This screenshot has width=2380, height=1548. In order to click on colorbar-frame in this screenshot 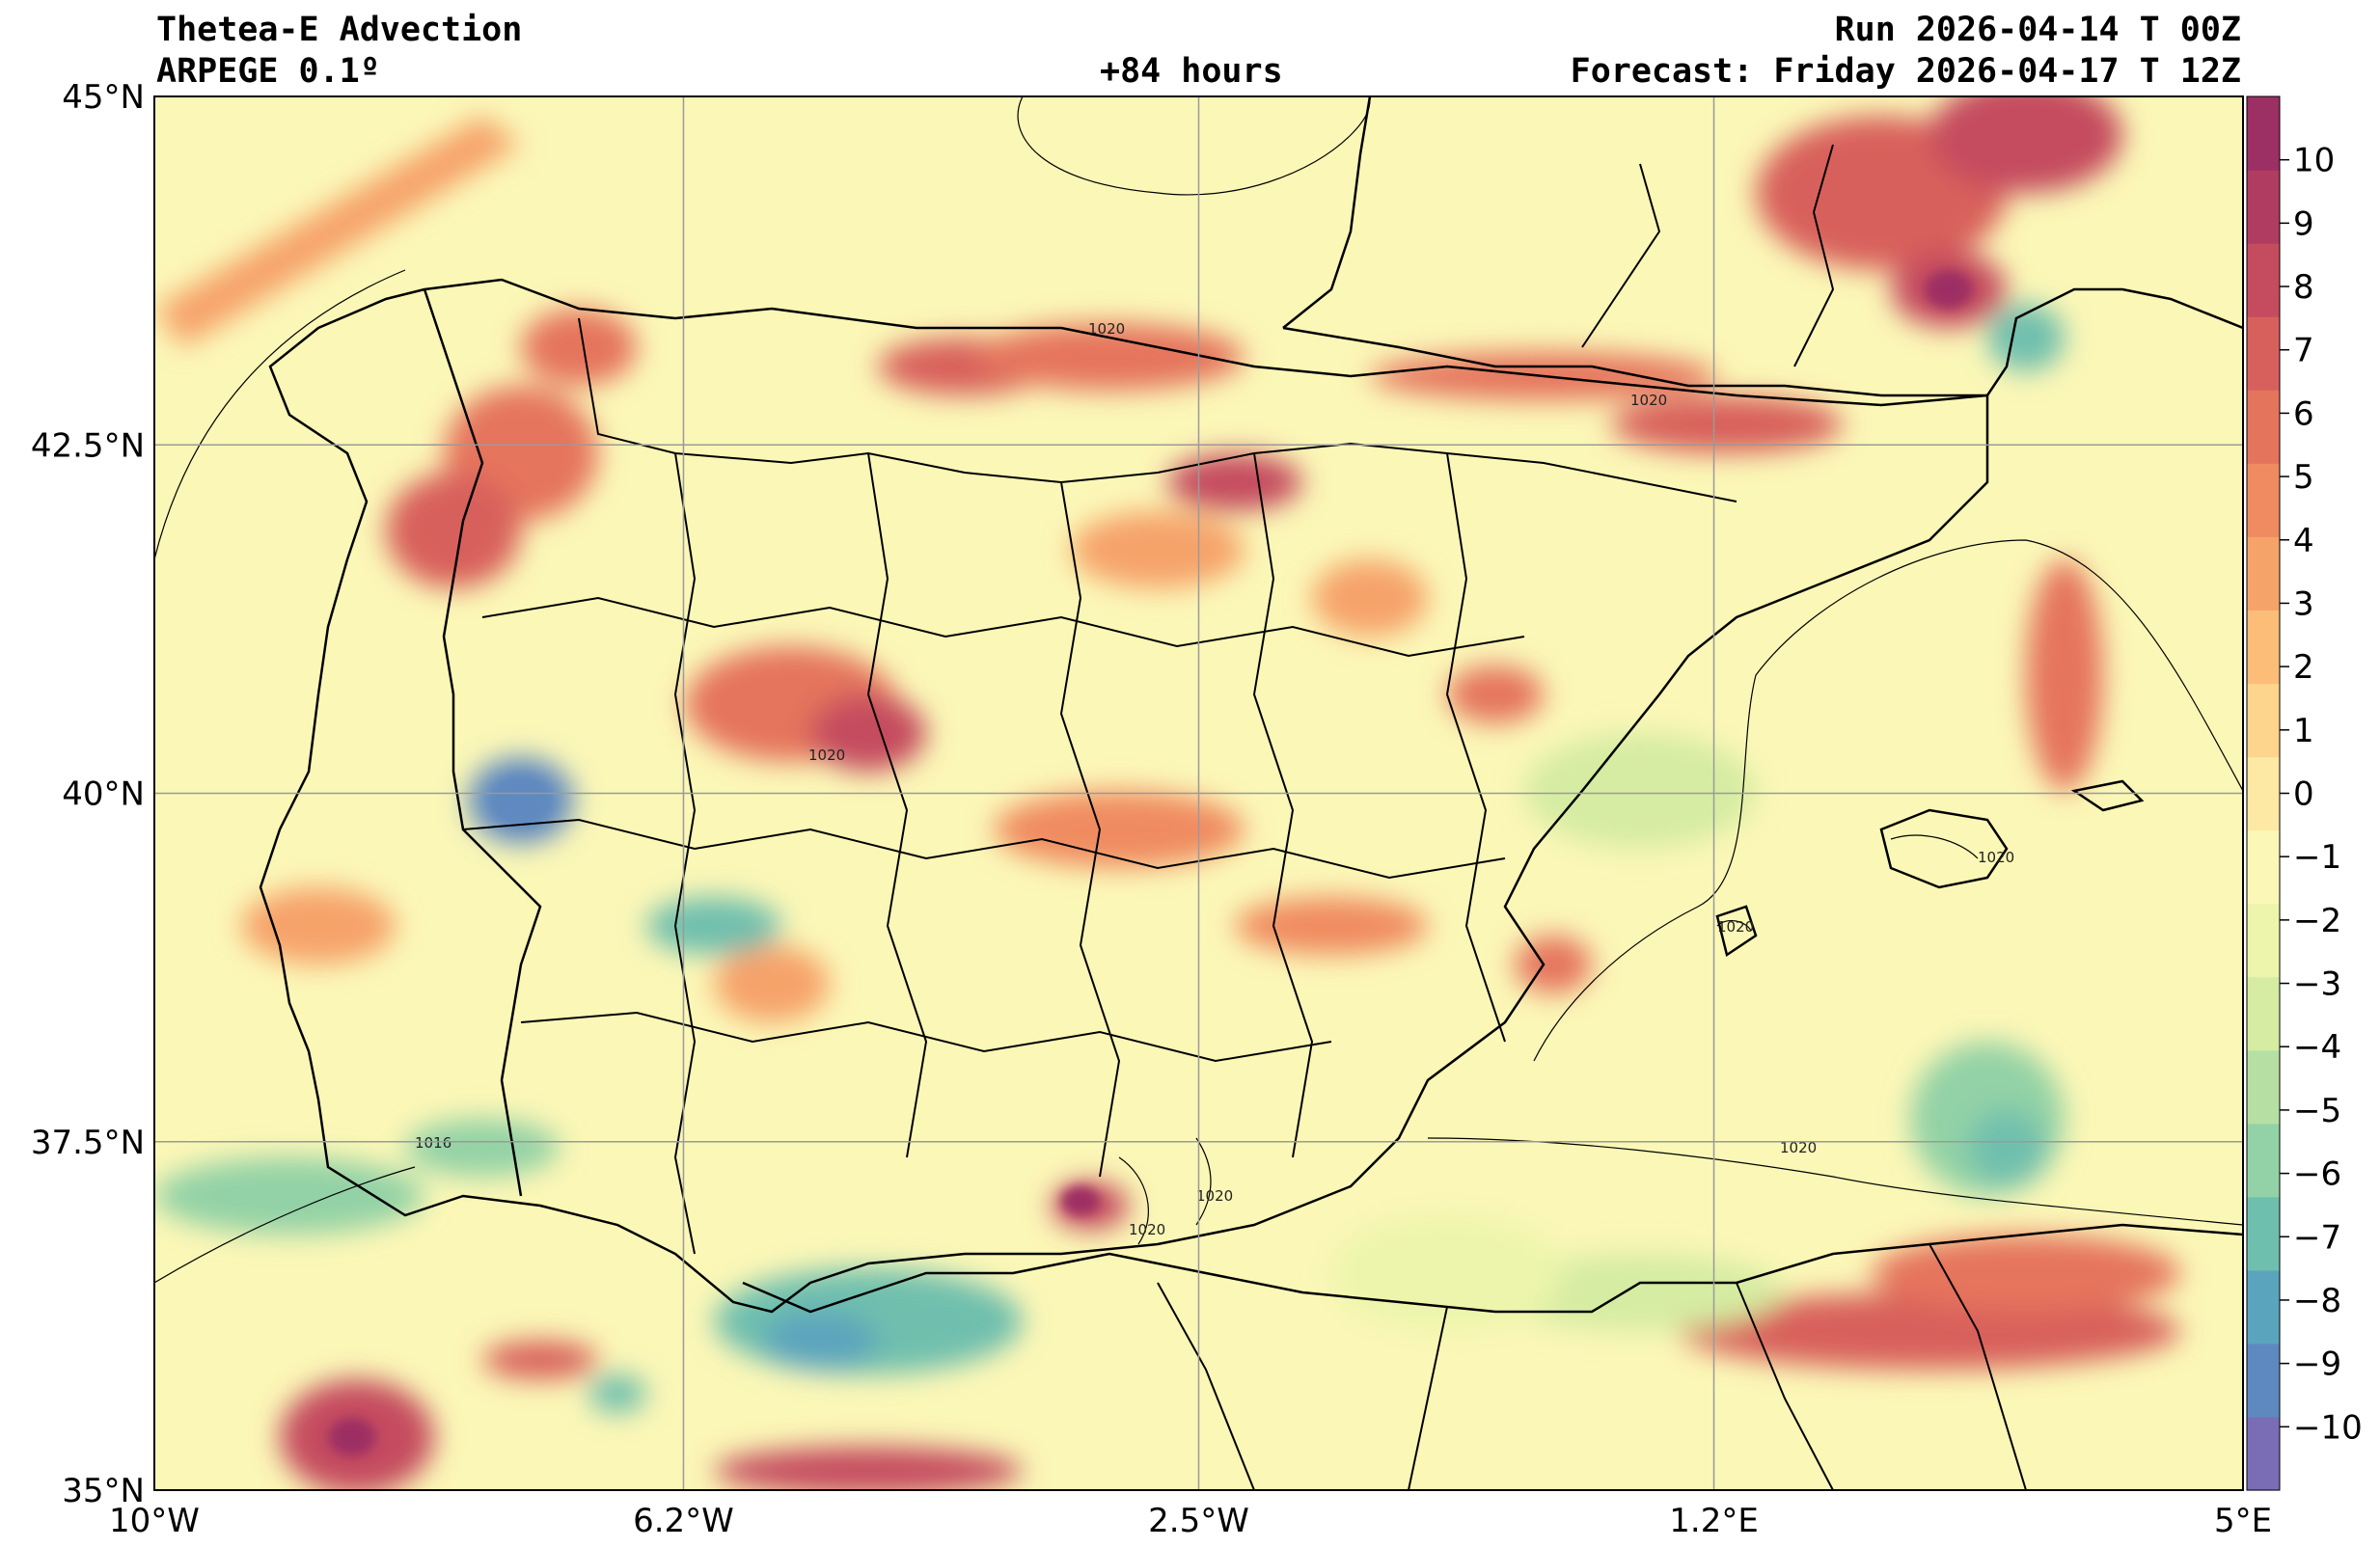, I will do `click(2263, 793)`.